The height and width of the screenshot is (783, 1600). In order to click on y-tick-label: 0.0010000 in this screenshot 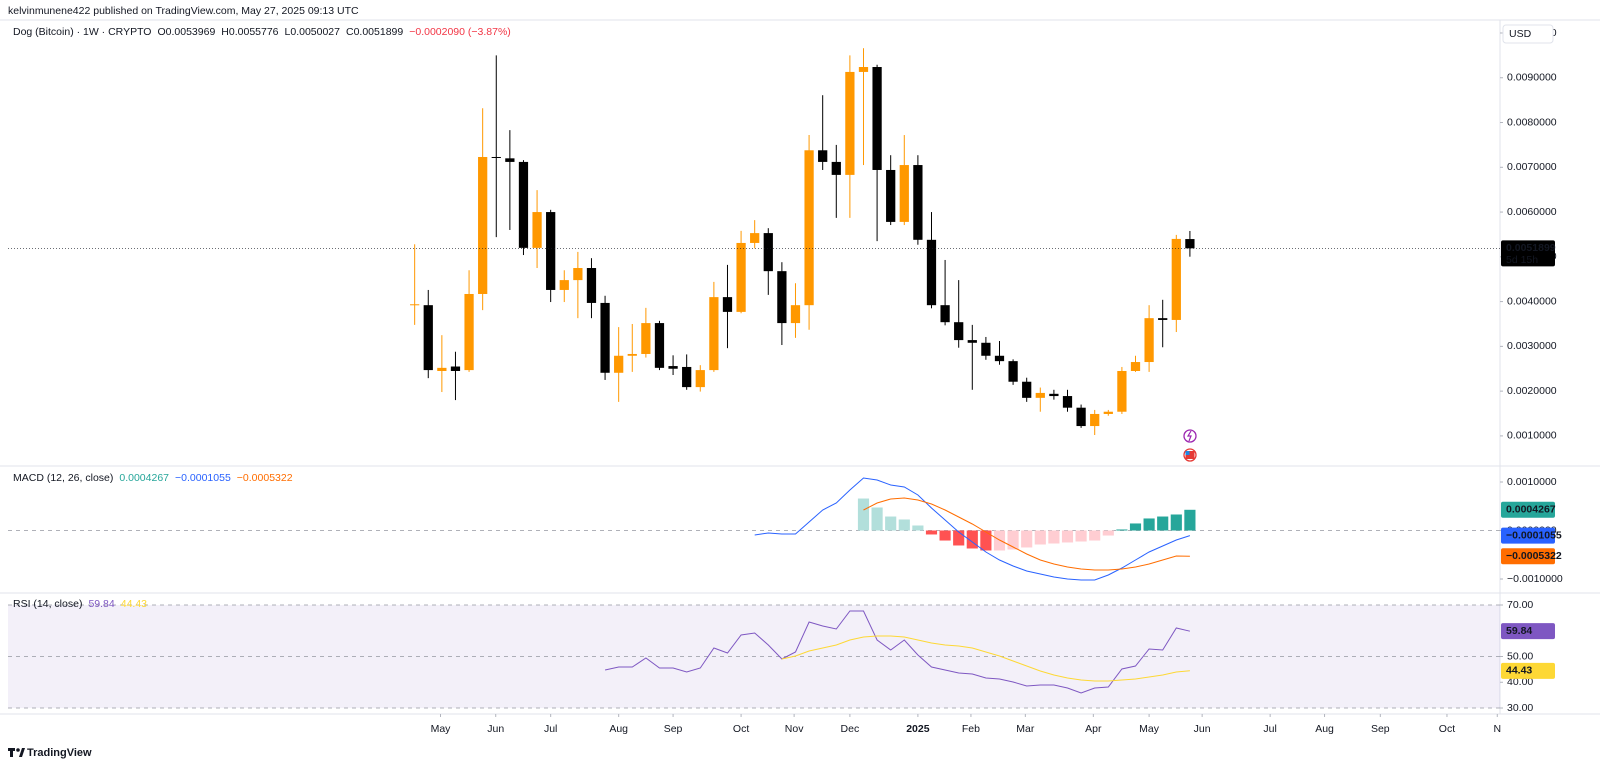, I will do `click(1532, 482)`.